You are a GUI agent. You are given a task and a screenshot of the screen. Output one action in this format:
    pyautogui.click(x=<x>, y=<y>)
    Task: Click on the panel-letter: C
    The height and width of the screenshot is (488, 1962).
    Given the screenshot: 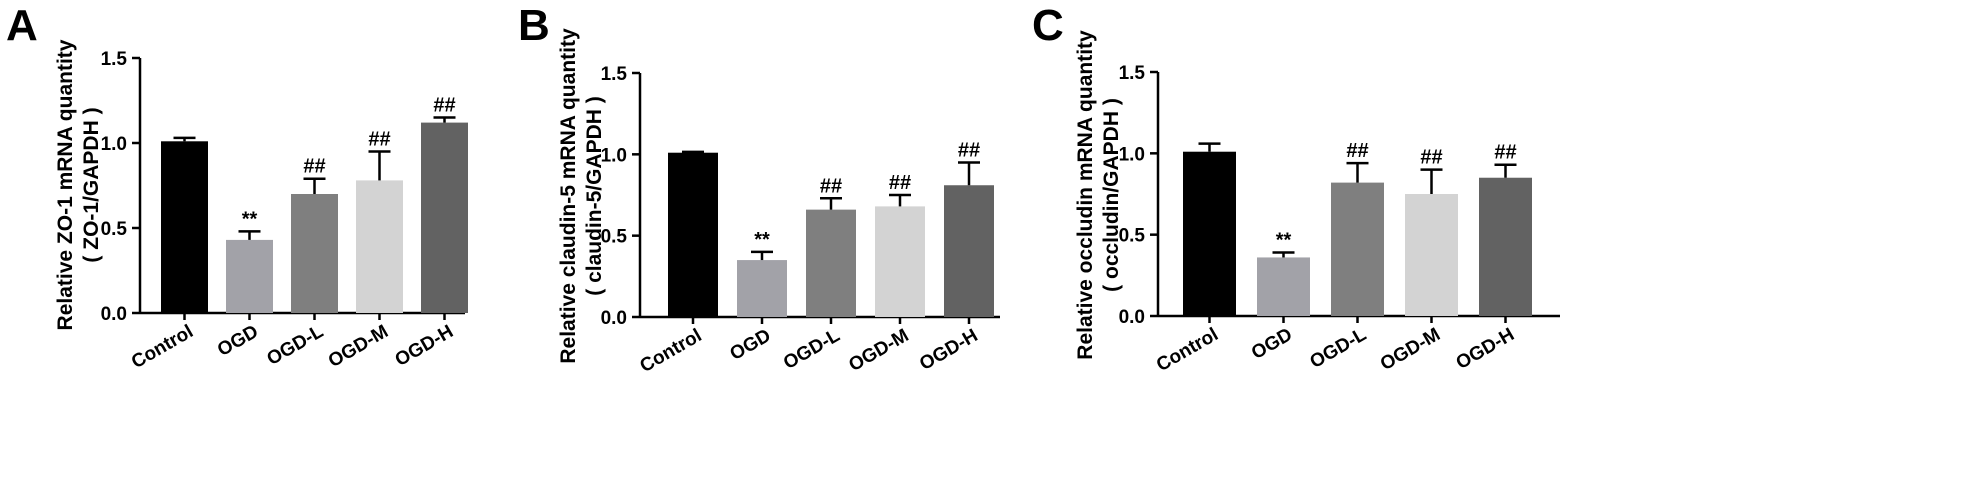 What is the action you would take?
    pyautogui.click(x=1048, y=25)
    